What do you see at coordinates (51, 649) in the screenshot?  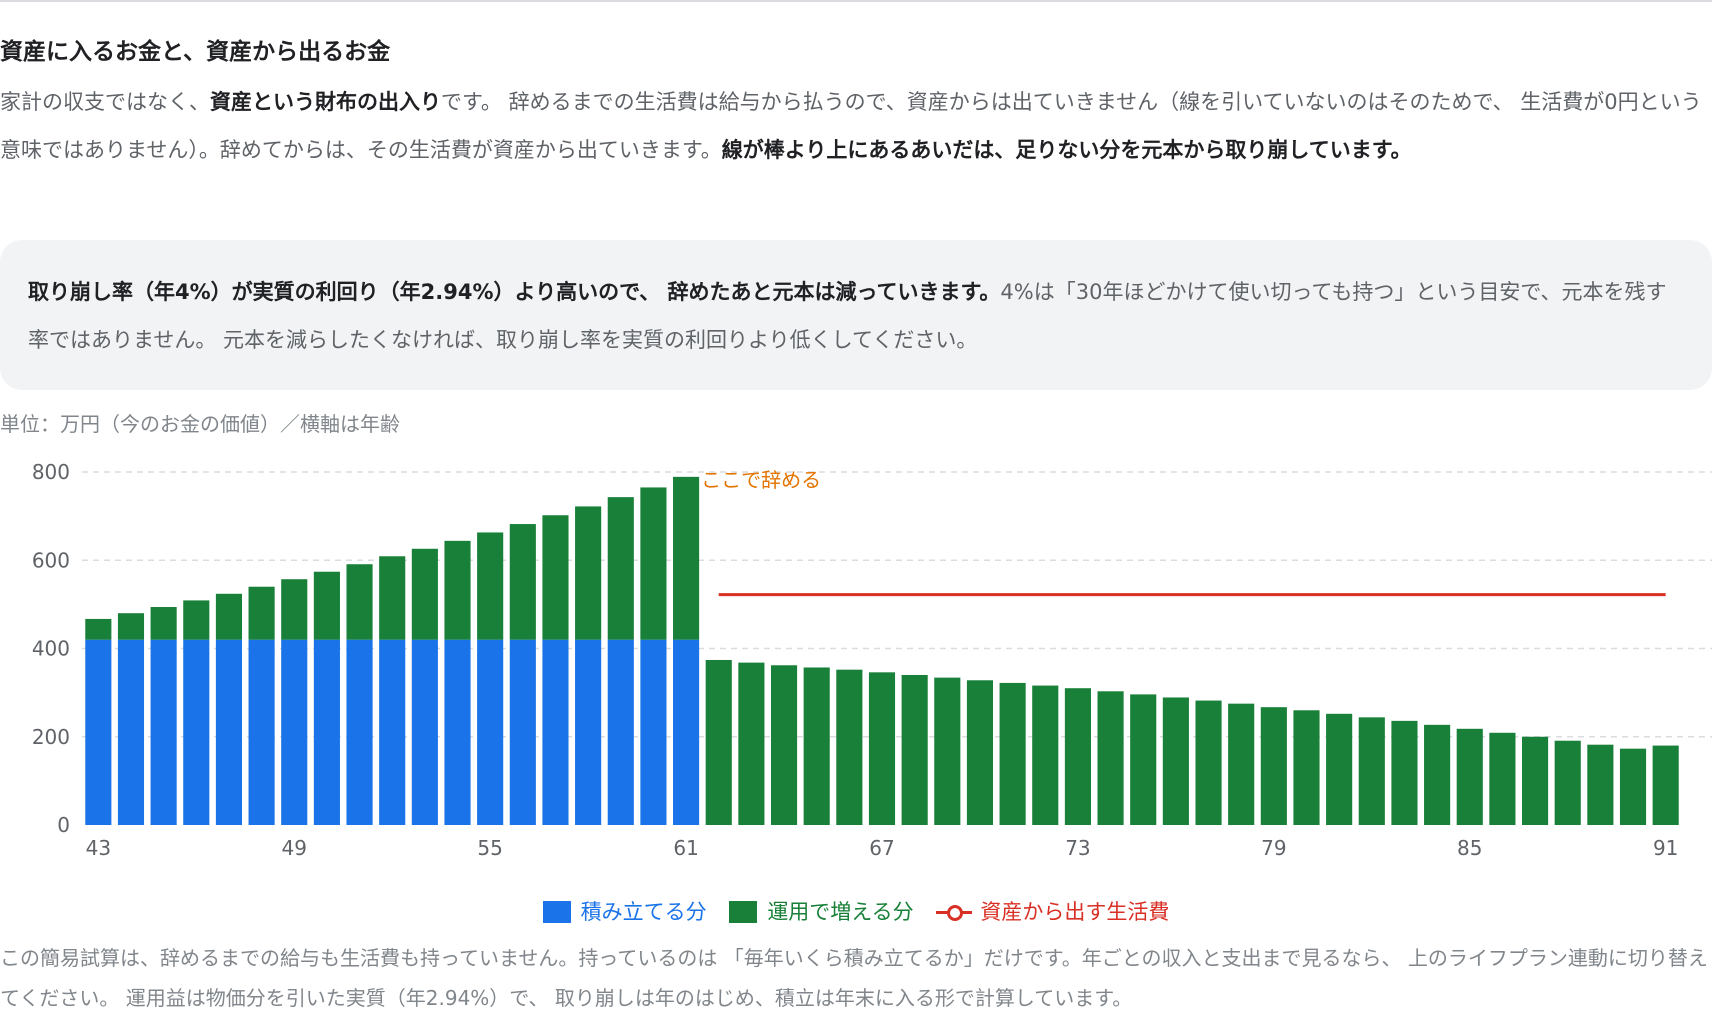 I see `y-tick-label: 400` at bounding box center [51, 649].